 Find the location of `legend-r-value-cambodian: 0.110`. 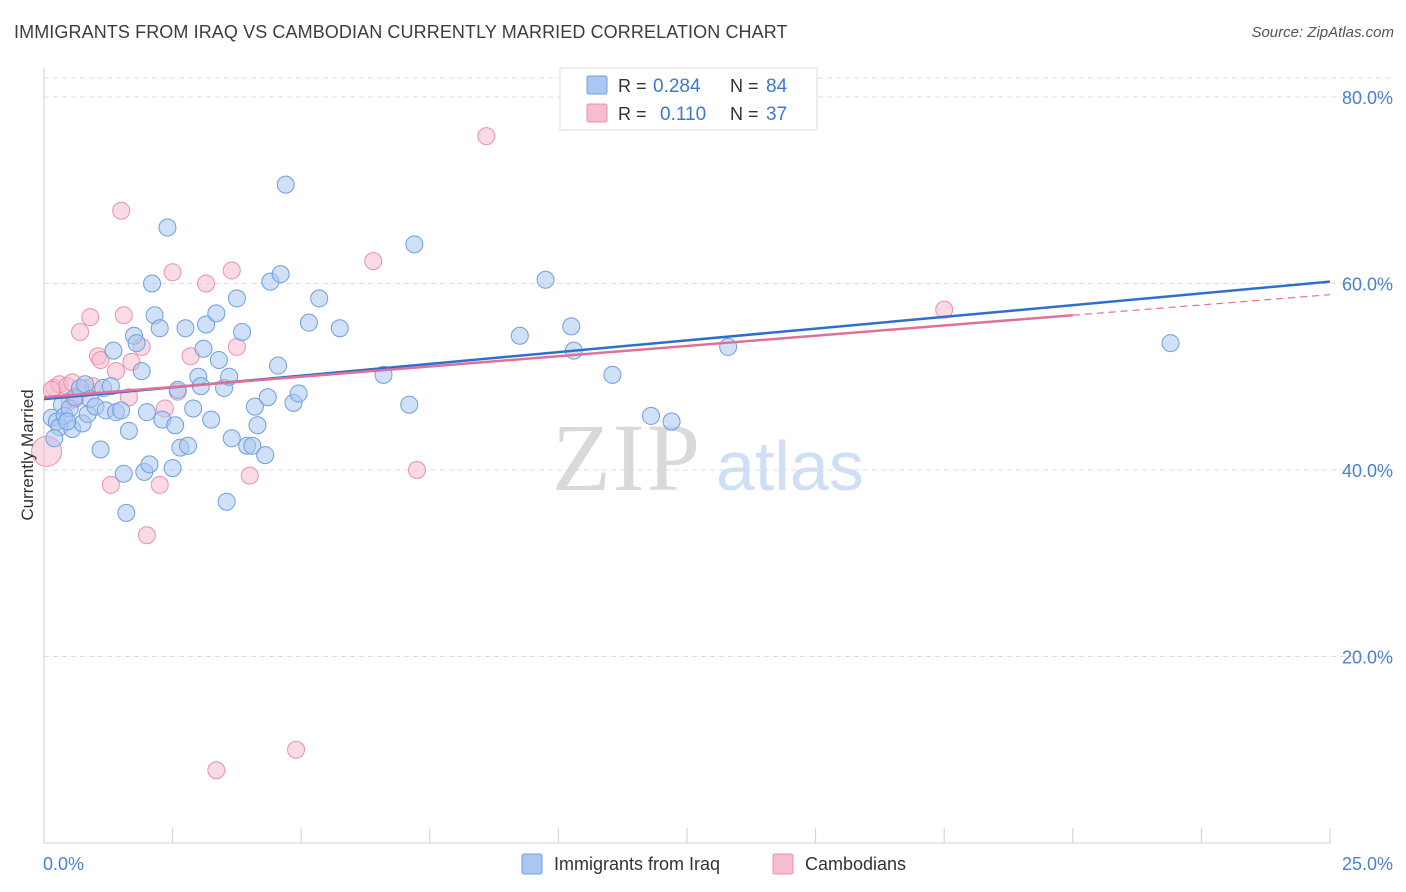

legend-r-value-cambodian: 0.110 is located at coordinates (683, 114).